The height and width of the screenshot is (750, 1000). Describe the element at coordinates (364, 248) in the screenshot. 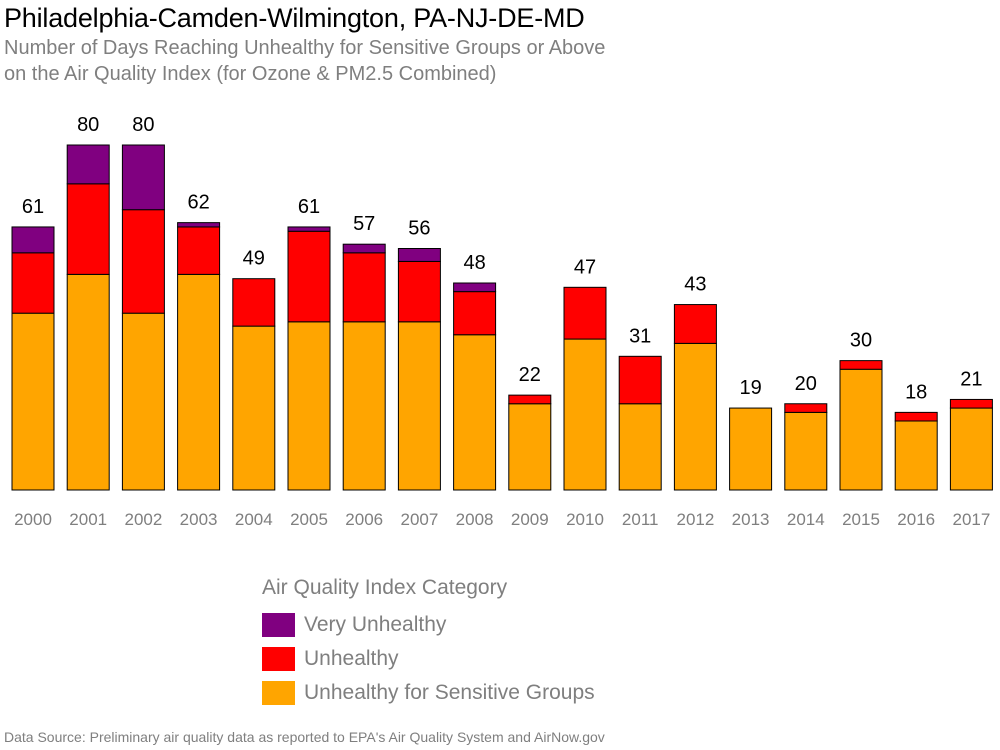

I see `bar-2006-very-unhealthy` at that location.